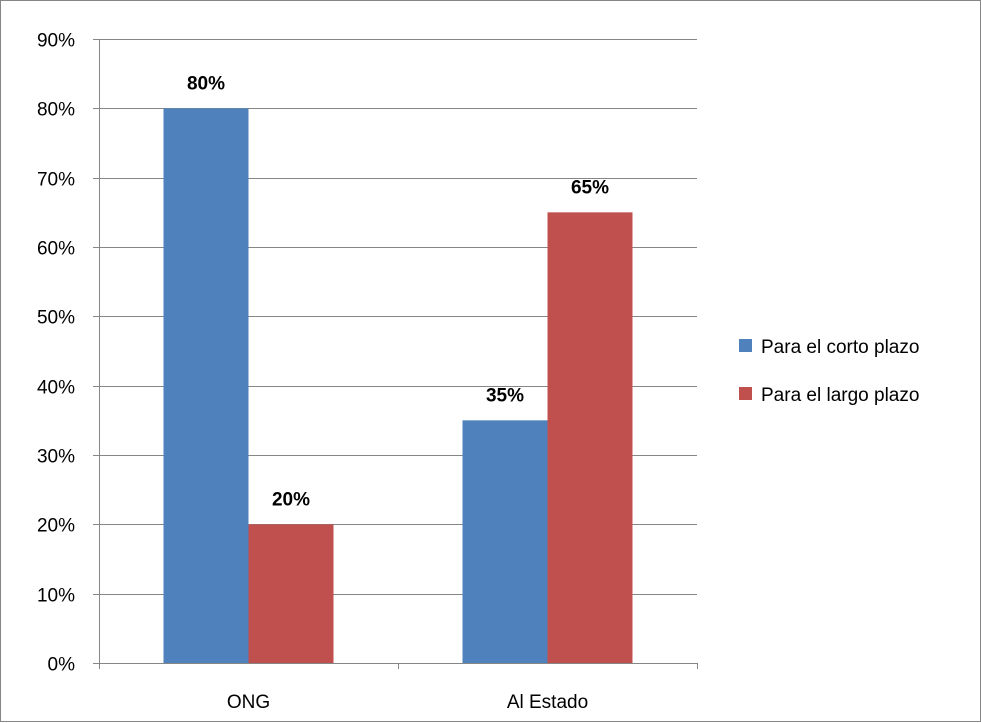  I want to click on y-tick-label: 40%, so click(56, 388).